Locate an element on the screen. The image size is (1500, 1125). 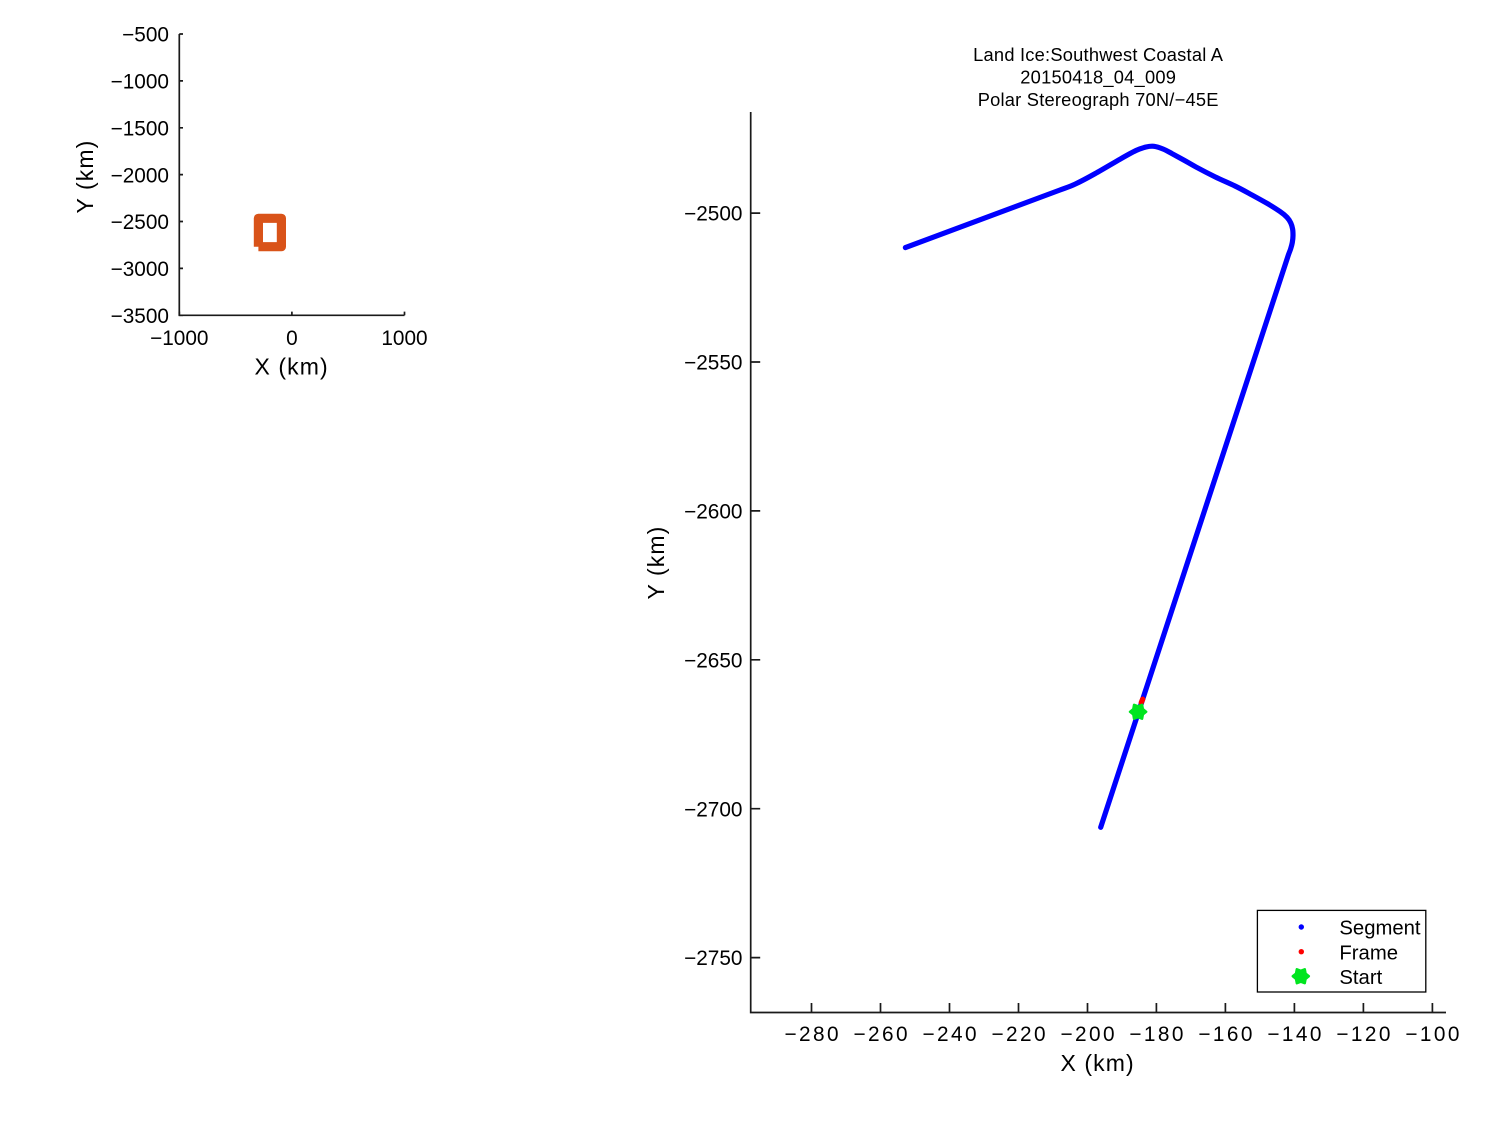
svg-text: Land Ice:Southwest Coastal A is located at coordinates (1098, 54).